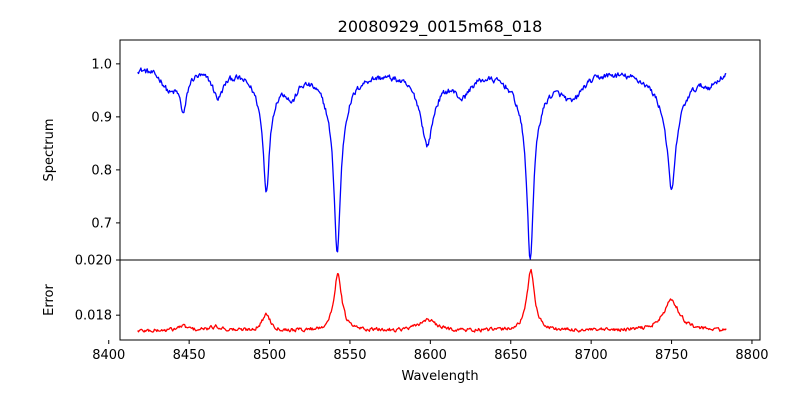 This screenshot has width=800, height=400. I want to click on x-tick-label: 8650, so click(510, 355).